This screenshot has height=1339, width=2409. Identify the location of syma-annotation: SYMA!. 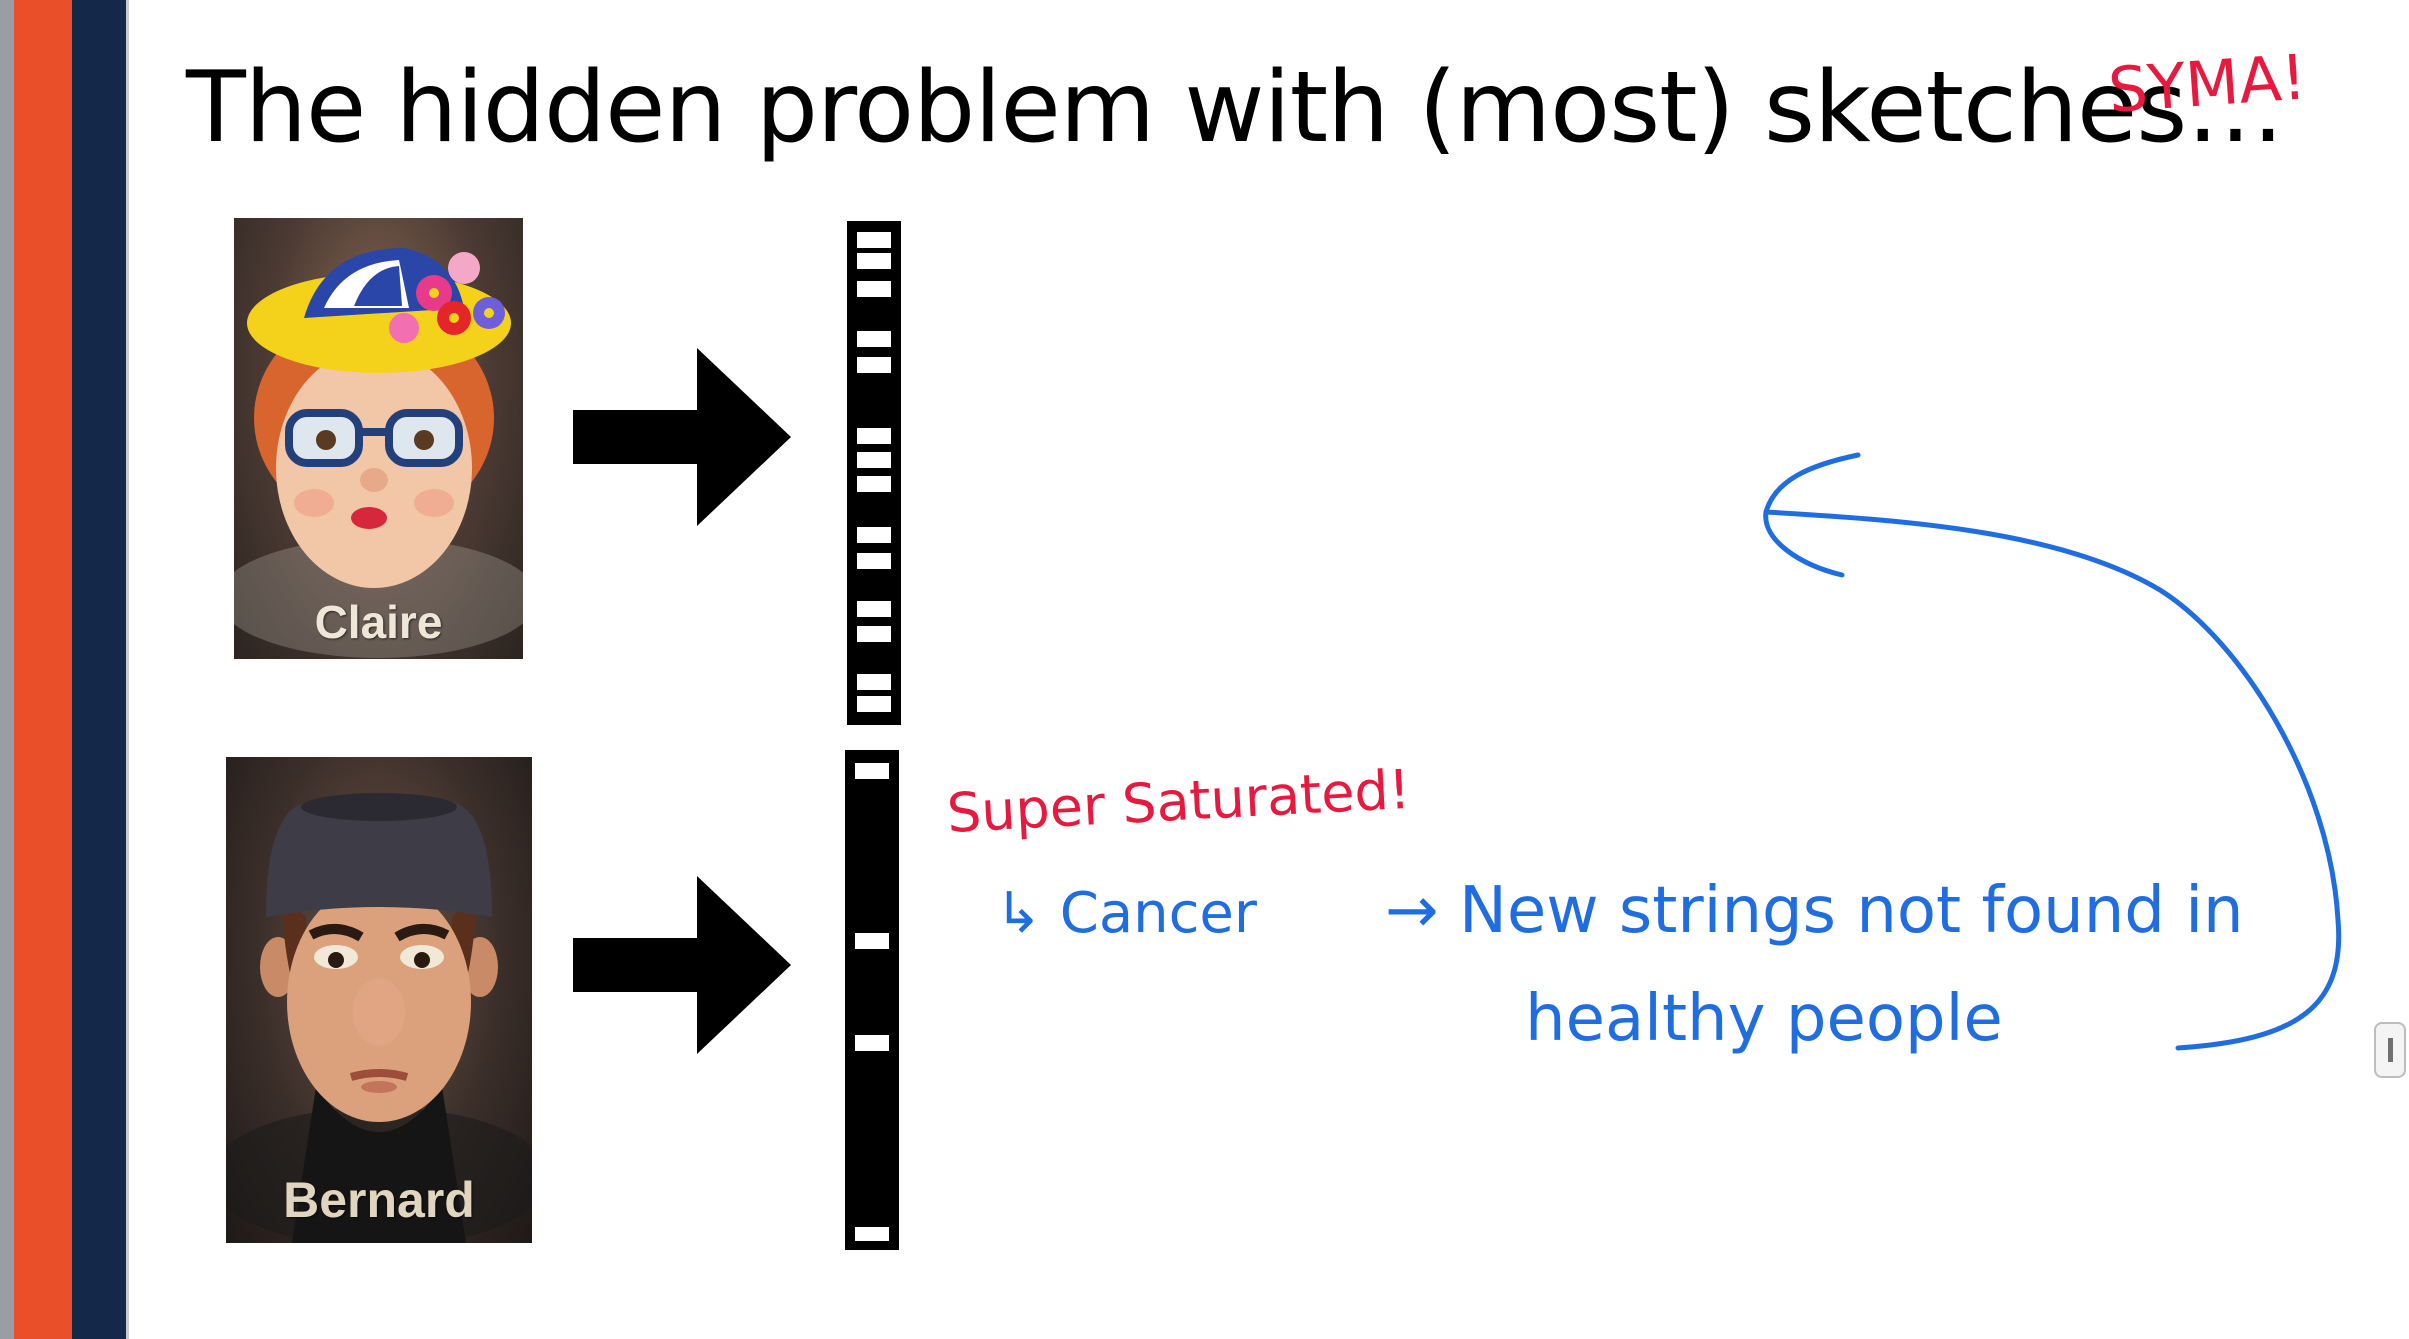
(2207, 83).